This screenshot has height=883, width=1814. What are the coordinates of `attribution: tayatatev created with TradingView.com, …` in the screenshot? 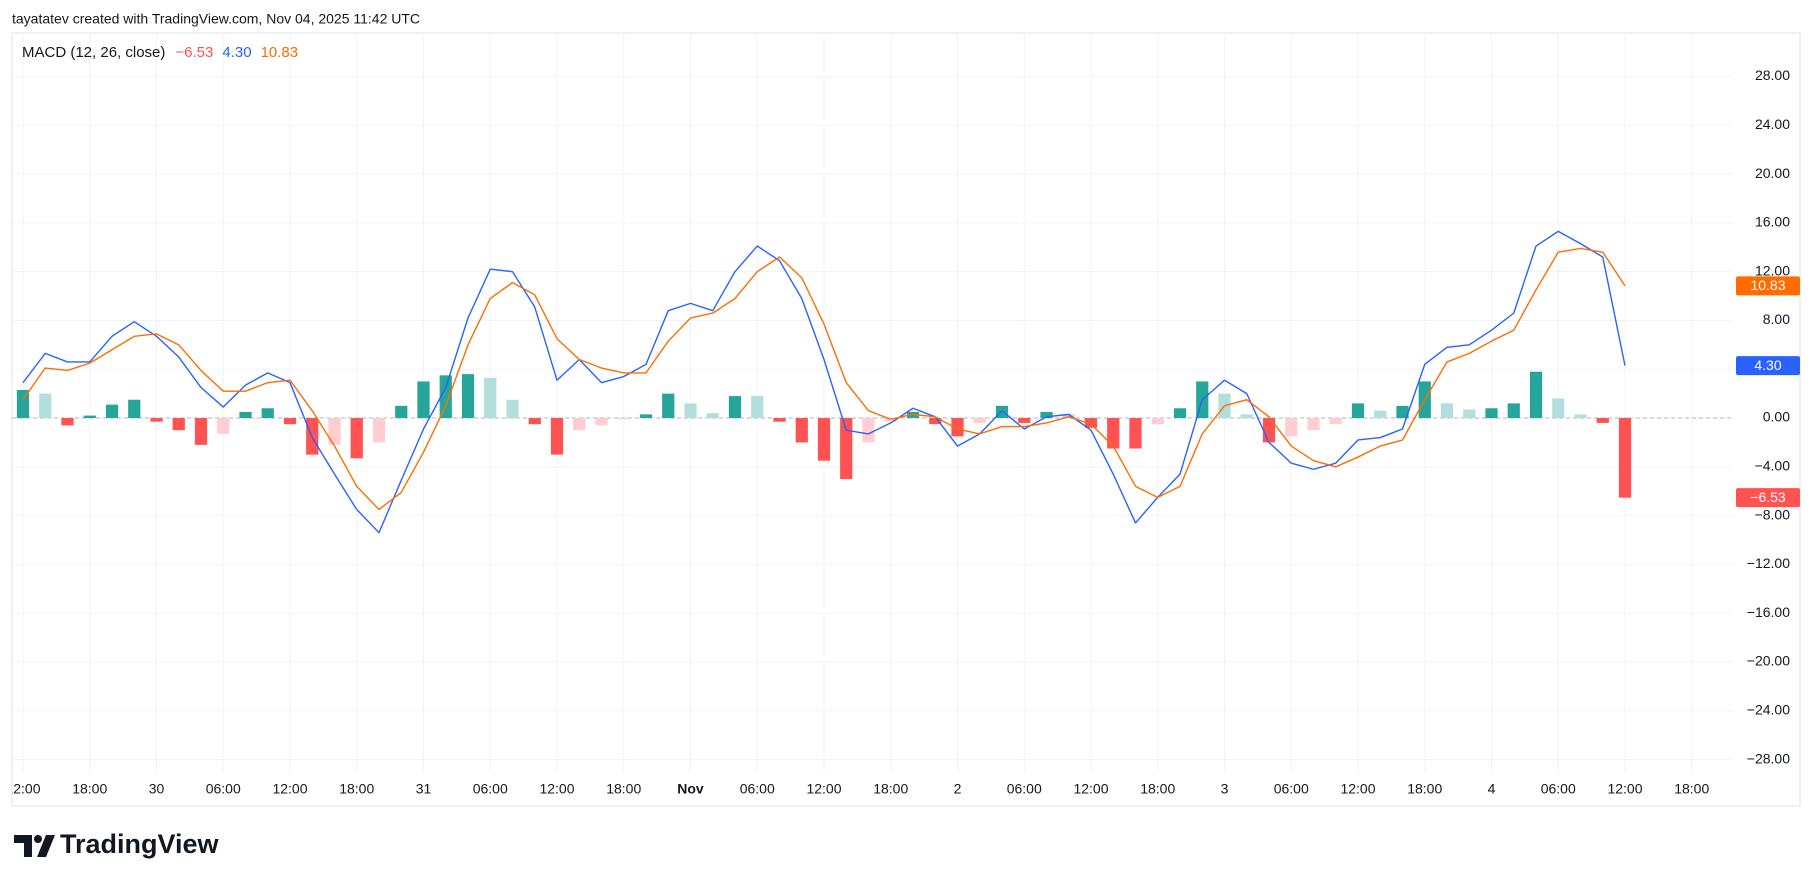 It's located at (216, 19).